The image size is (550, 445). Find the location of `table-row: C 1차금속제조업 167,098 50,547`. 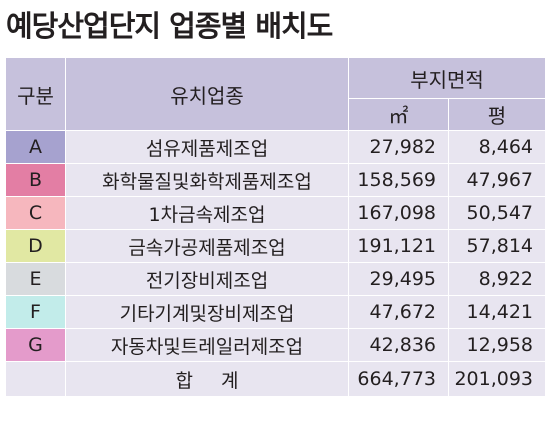

table-row: C 1차금속제조업 167,098 50,547 is located at coordinates (276, 213).